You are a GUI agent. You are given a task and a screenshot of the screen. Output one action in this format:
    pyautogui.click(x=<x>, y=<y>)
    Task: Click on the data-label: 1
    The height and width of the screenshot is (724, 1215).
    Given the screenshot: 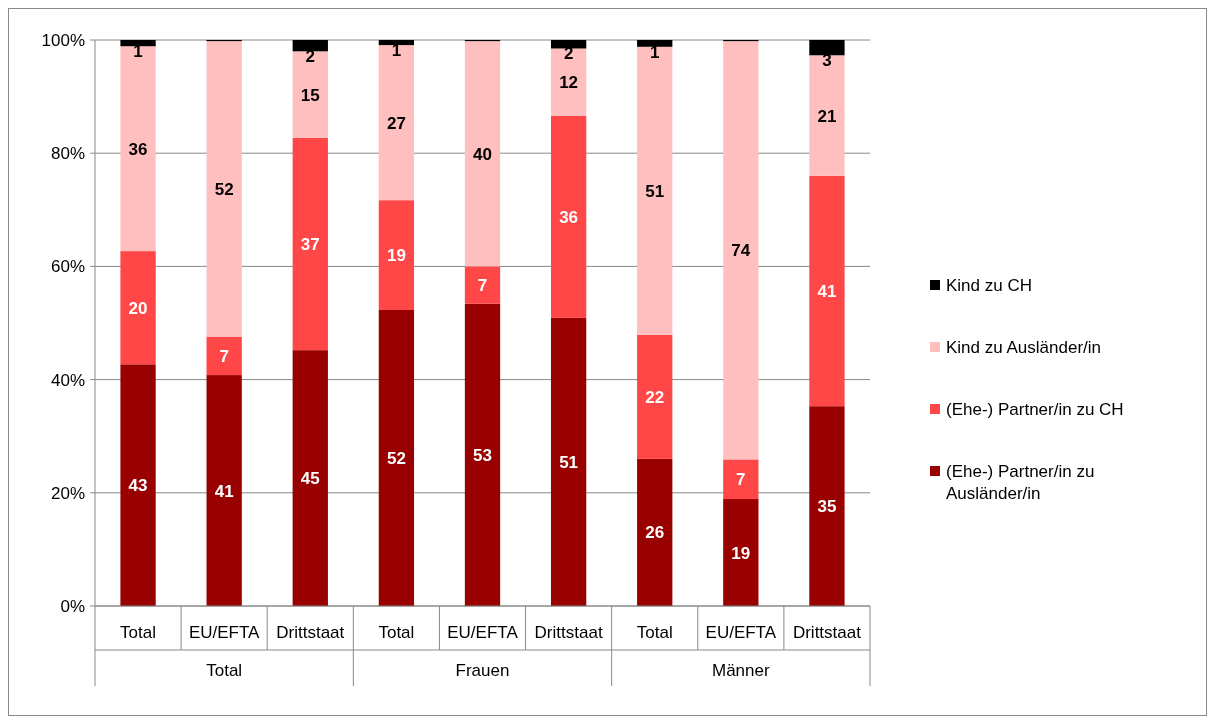 What is the action you would take?
    pyautogui.click(x=654, y=52)
    